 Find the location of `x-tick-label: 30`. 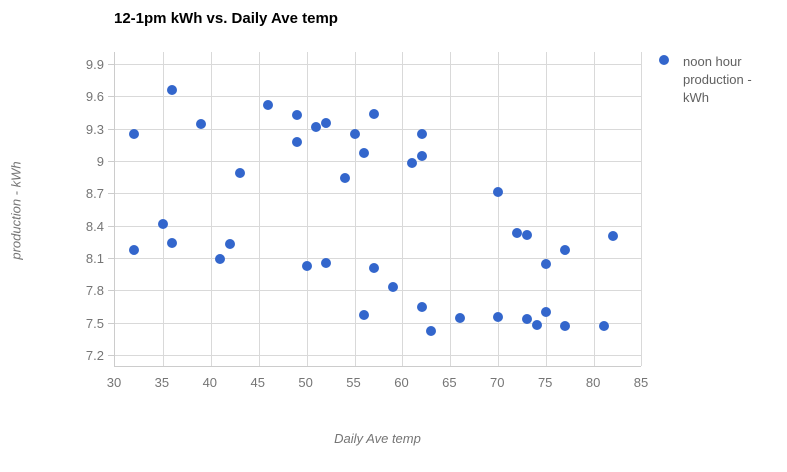

x-tick-label: 30 is located at coordinates (114, 382).